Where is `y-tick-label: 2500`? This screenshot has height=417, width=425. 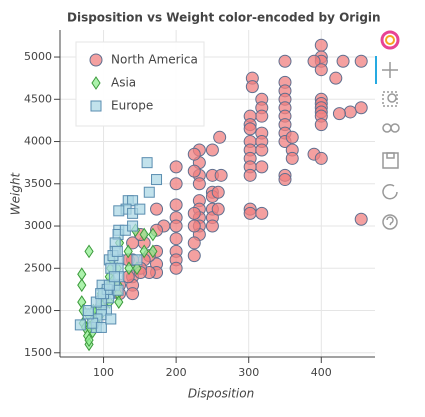
y-tick-label: 2500 is located at coordinates (38, 267).